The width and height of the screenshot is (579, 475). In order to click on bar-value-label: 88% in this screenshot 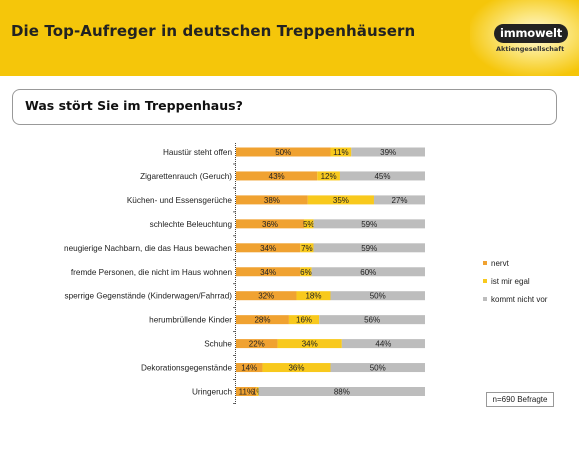, I will do `click(342, 392)`.